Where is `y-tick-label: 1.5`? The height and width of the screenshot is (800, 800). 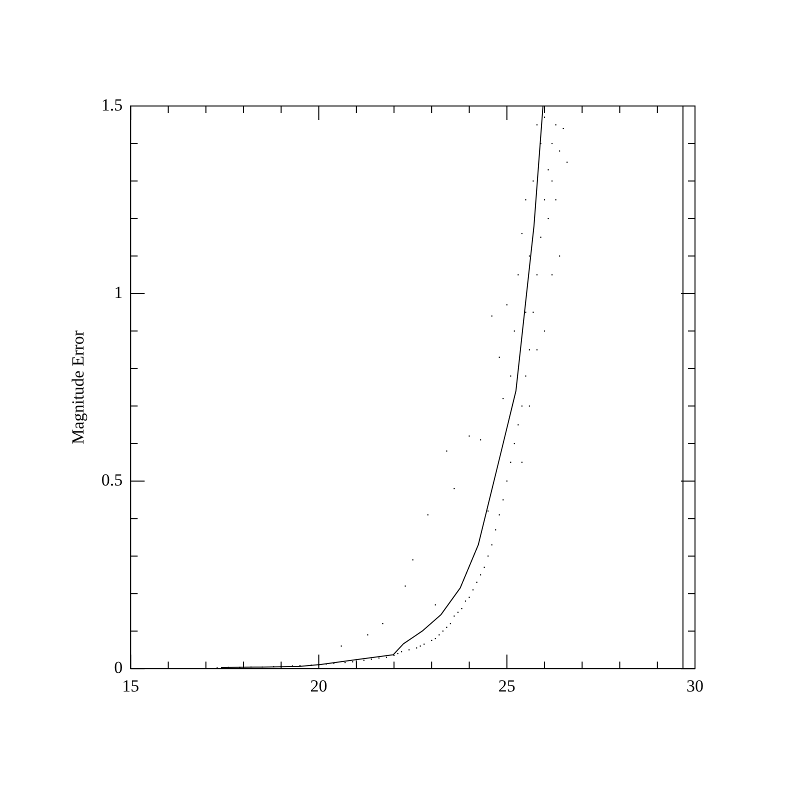 y-tick-label: 1.5 is located at coordinates (112, 104).